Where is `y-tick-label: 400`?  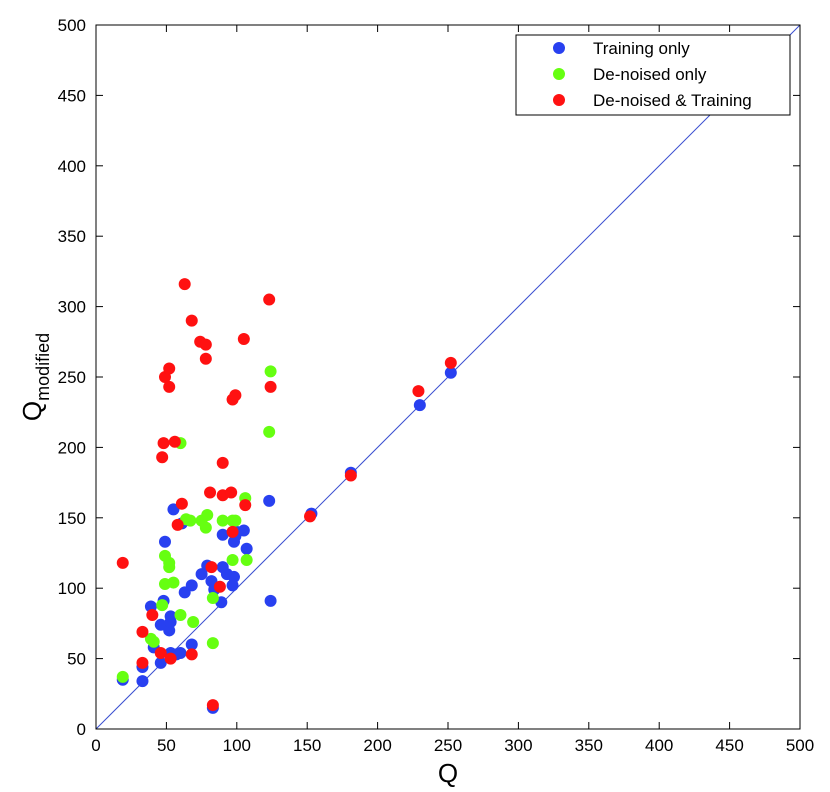
y-tick-label: 400 is located at coordinates (72, 166).